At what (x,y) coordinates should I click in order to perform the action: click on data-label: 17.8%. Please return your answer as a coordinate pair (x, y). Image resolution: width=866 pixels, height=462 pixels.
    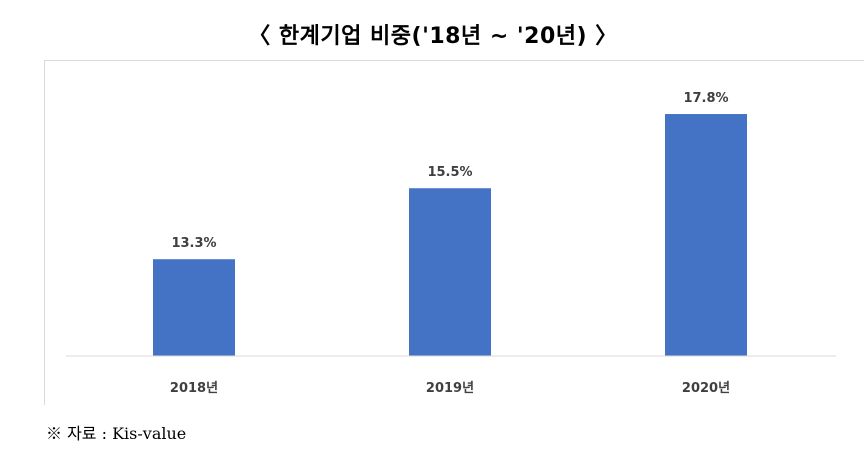
    Looking at the image, I should click on (705, 98).